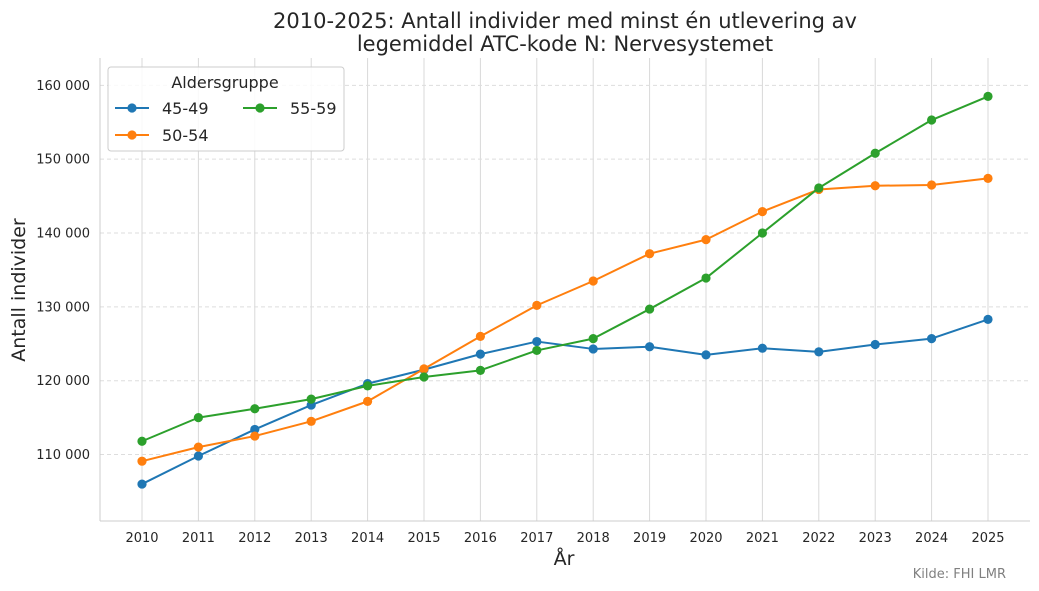 This screenshot has height=591, width=1039. I want to click on x-tick-label: 2015, so click(423, 538).